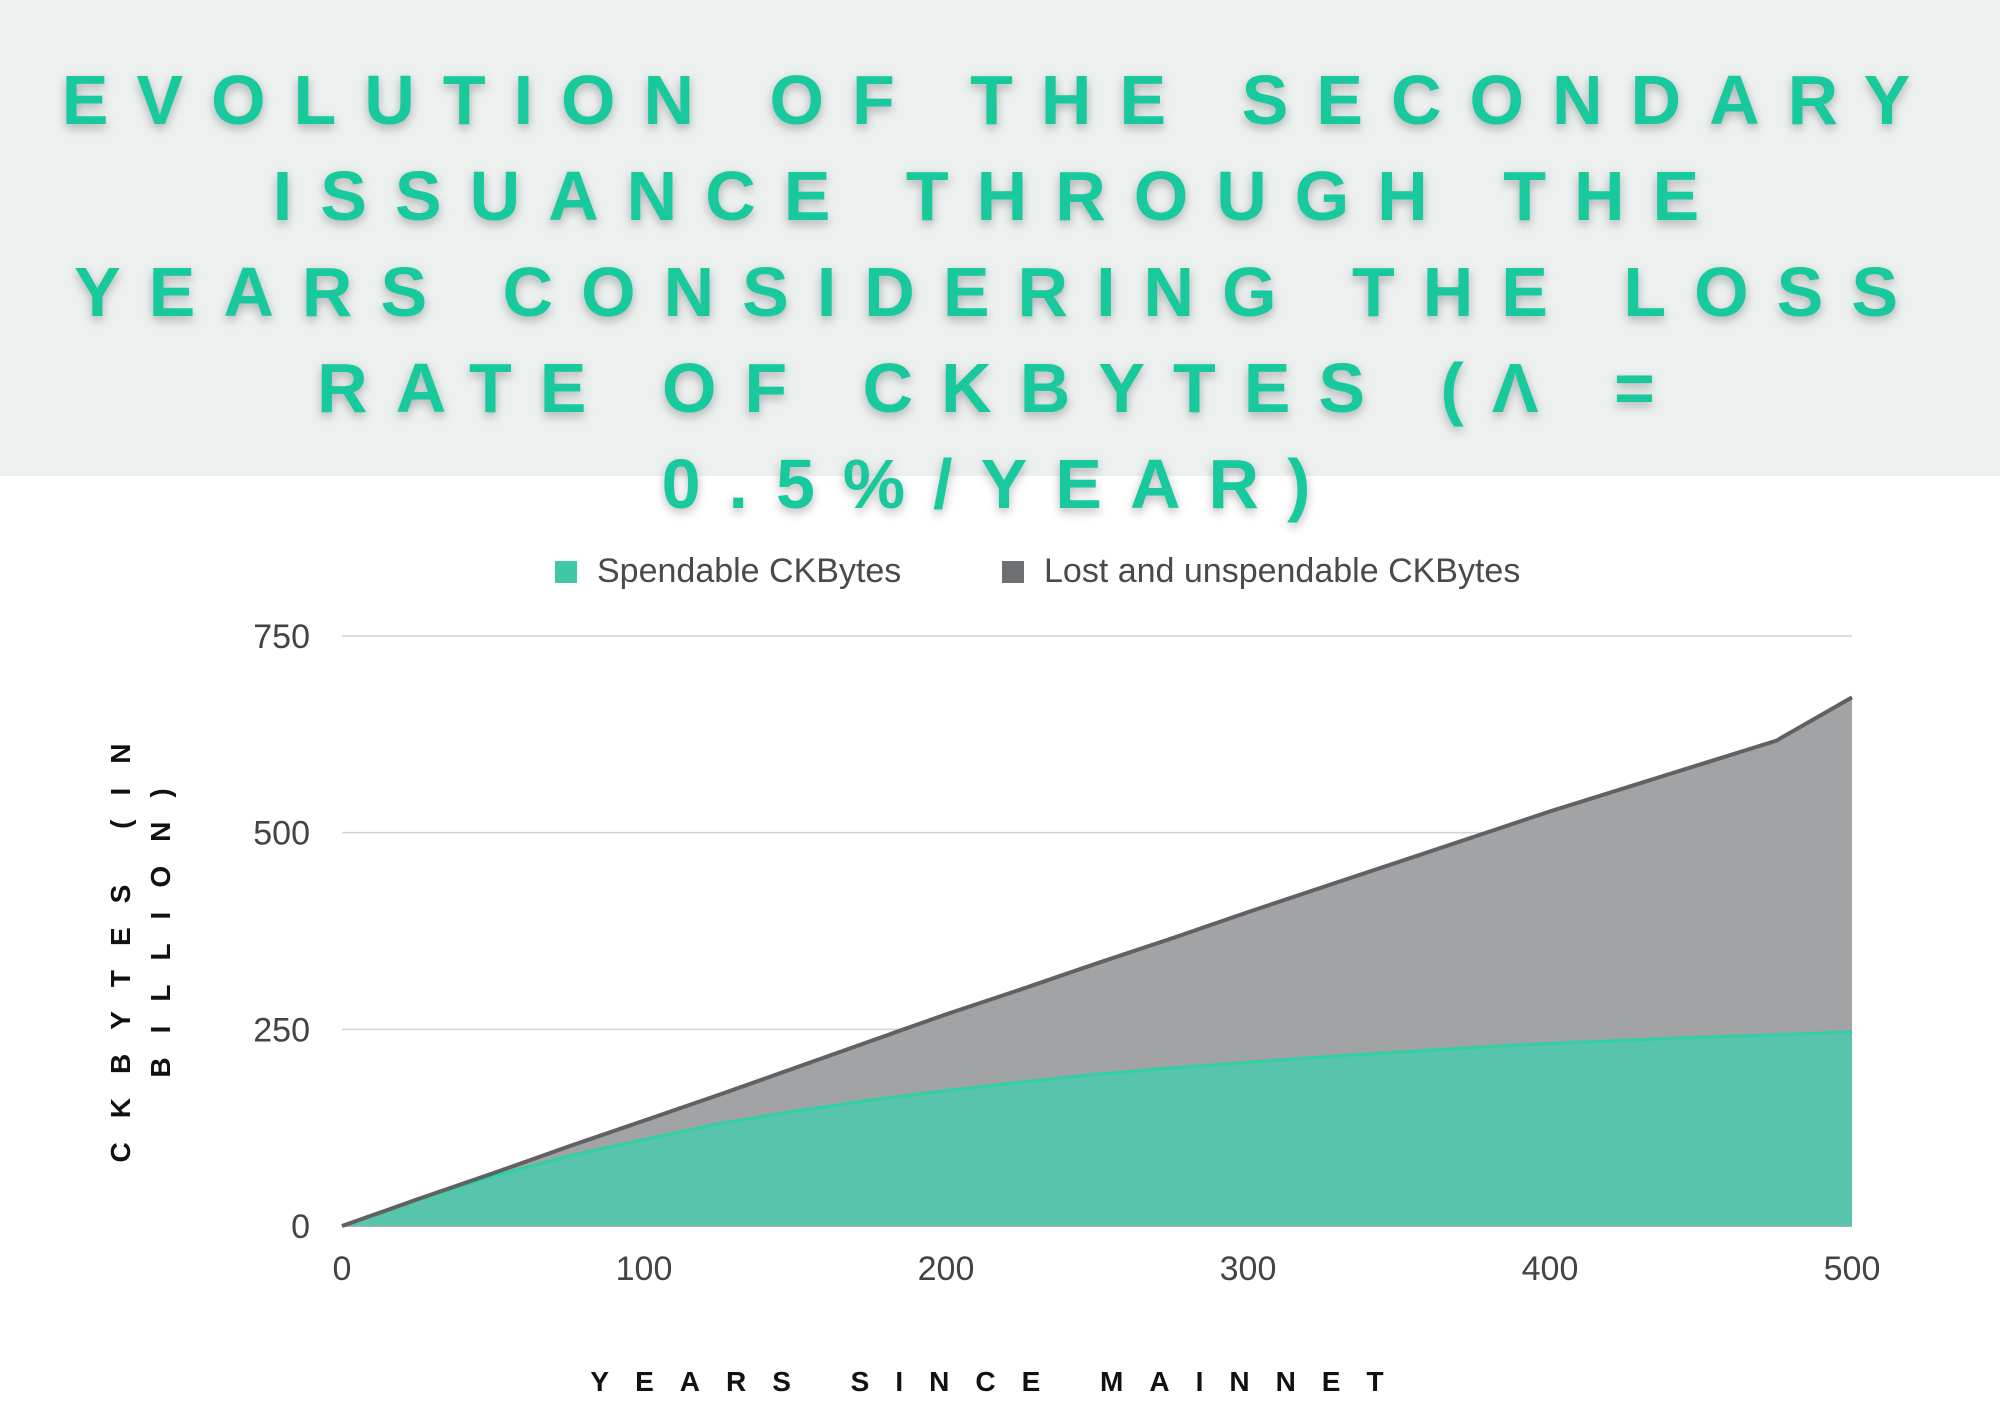 The width and height of the screenshot is (2000, 1419). What do you see at coordinates (281, 932) in the screenshot?
I see `y-axis-ticks: 0 250 500 750` at bounding box center [281, 932].